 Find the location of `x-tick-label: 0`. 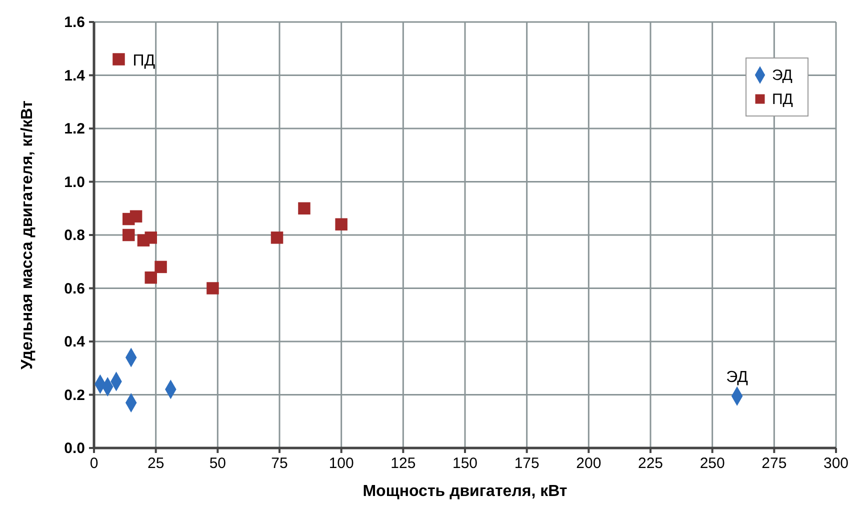

x-tick-label: 0 is located at coordinates (94, 463).